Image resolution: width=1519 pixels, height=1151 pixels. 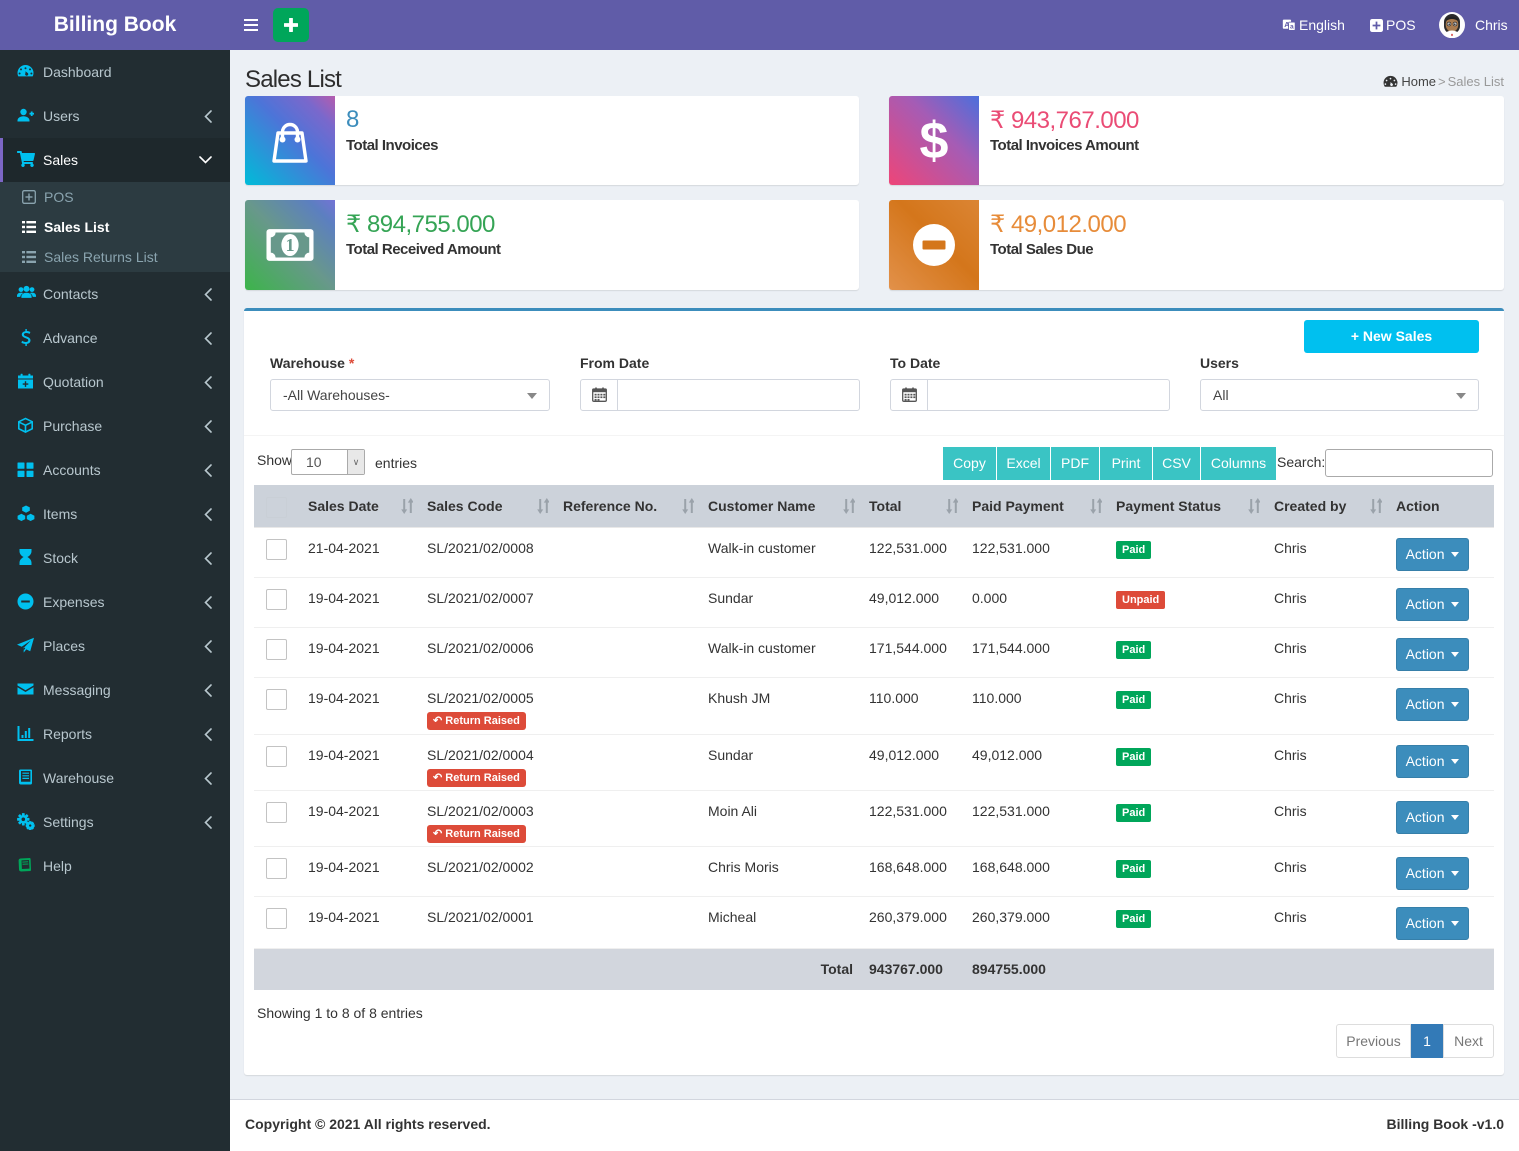 What do you see at coordinates (1292, 27) in the screenshot?
I see `svg-text: a` at bounding box center [1292, 27].